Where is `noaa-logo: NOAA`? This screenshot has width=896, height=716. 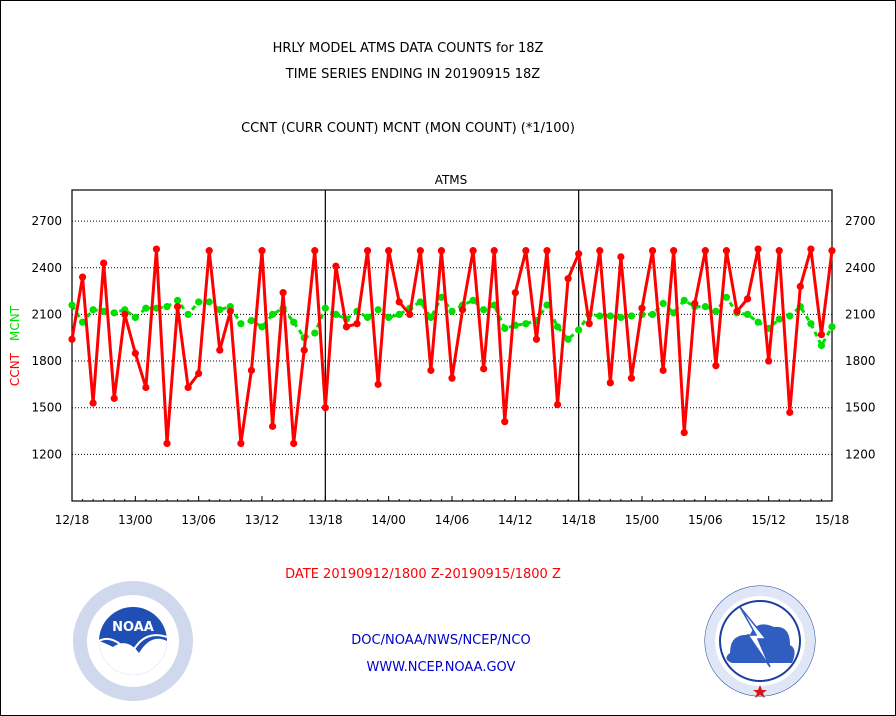
noaa-logo: NOAA is located at coordinates (133, 641).